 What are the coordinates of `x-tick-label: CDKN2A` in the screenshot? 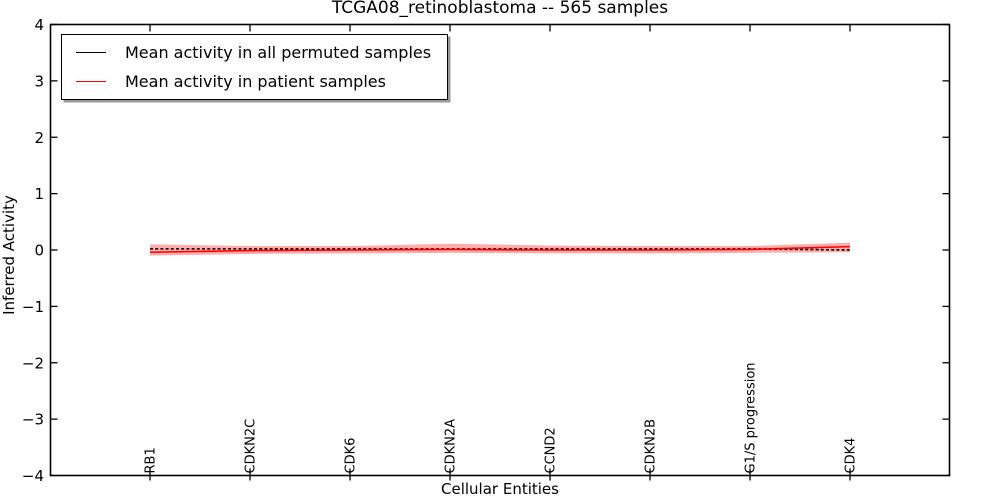 It's located at (451, 446).